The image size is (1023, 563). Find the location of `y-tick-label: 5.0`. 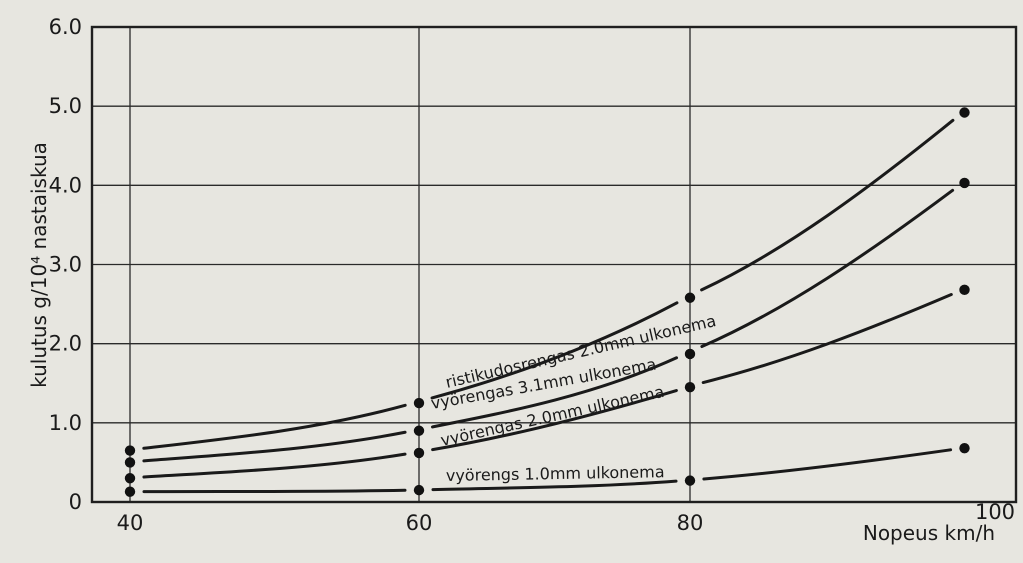

y-tick-label: 5.0 is located at coordinates (65, 106).